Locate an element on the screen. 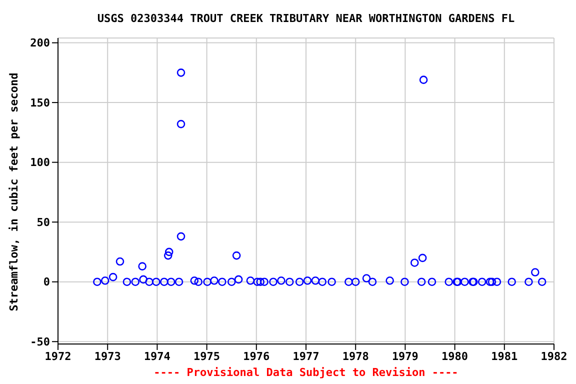 The image size is (576, 384). x-tick-label: 1973 is located at coordinates (107, 356).